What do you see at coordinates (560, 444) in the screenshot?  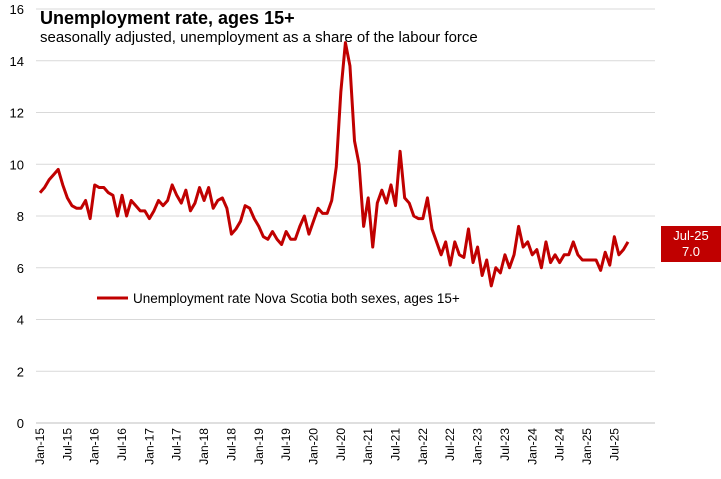 I see `x-tick-label: Jul-24` at bounding box center [560, 444].